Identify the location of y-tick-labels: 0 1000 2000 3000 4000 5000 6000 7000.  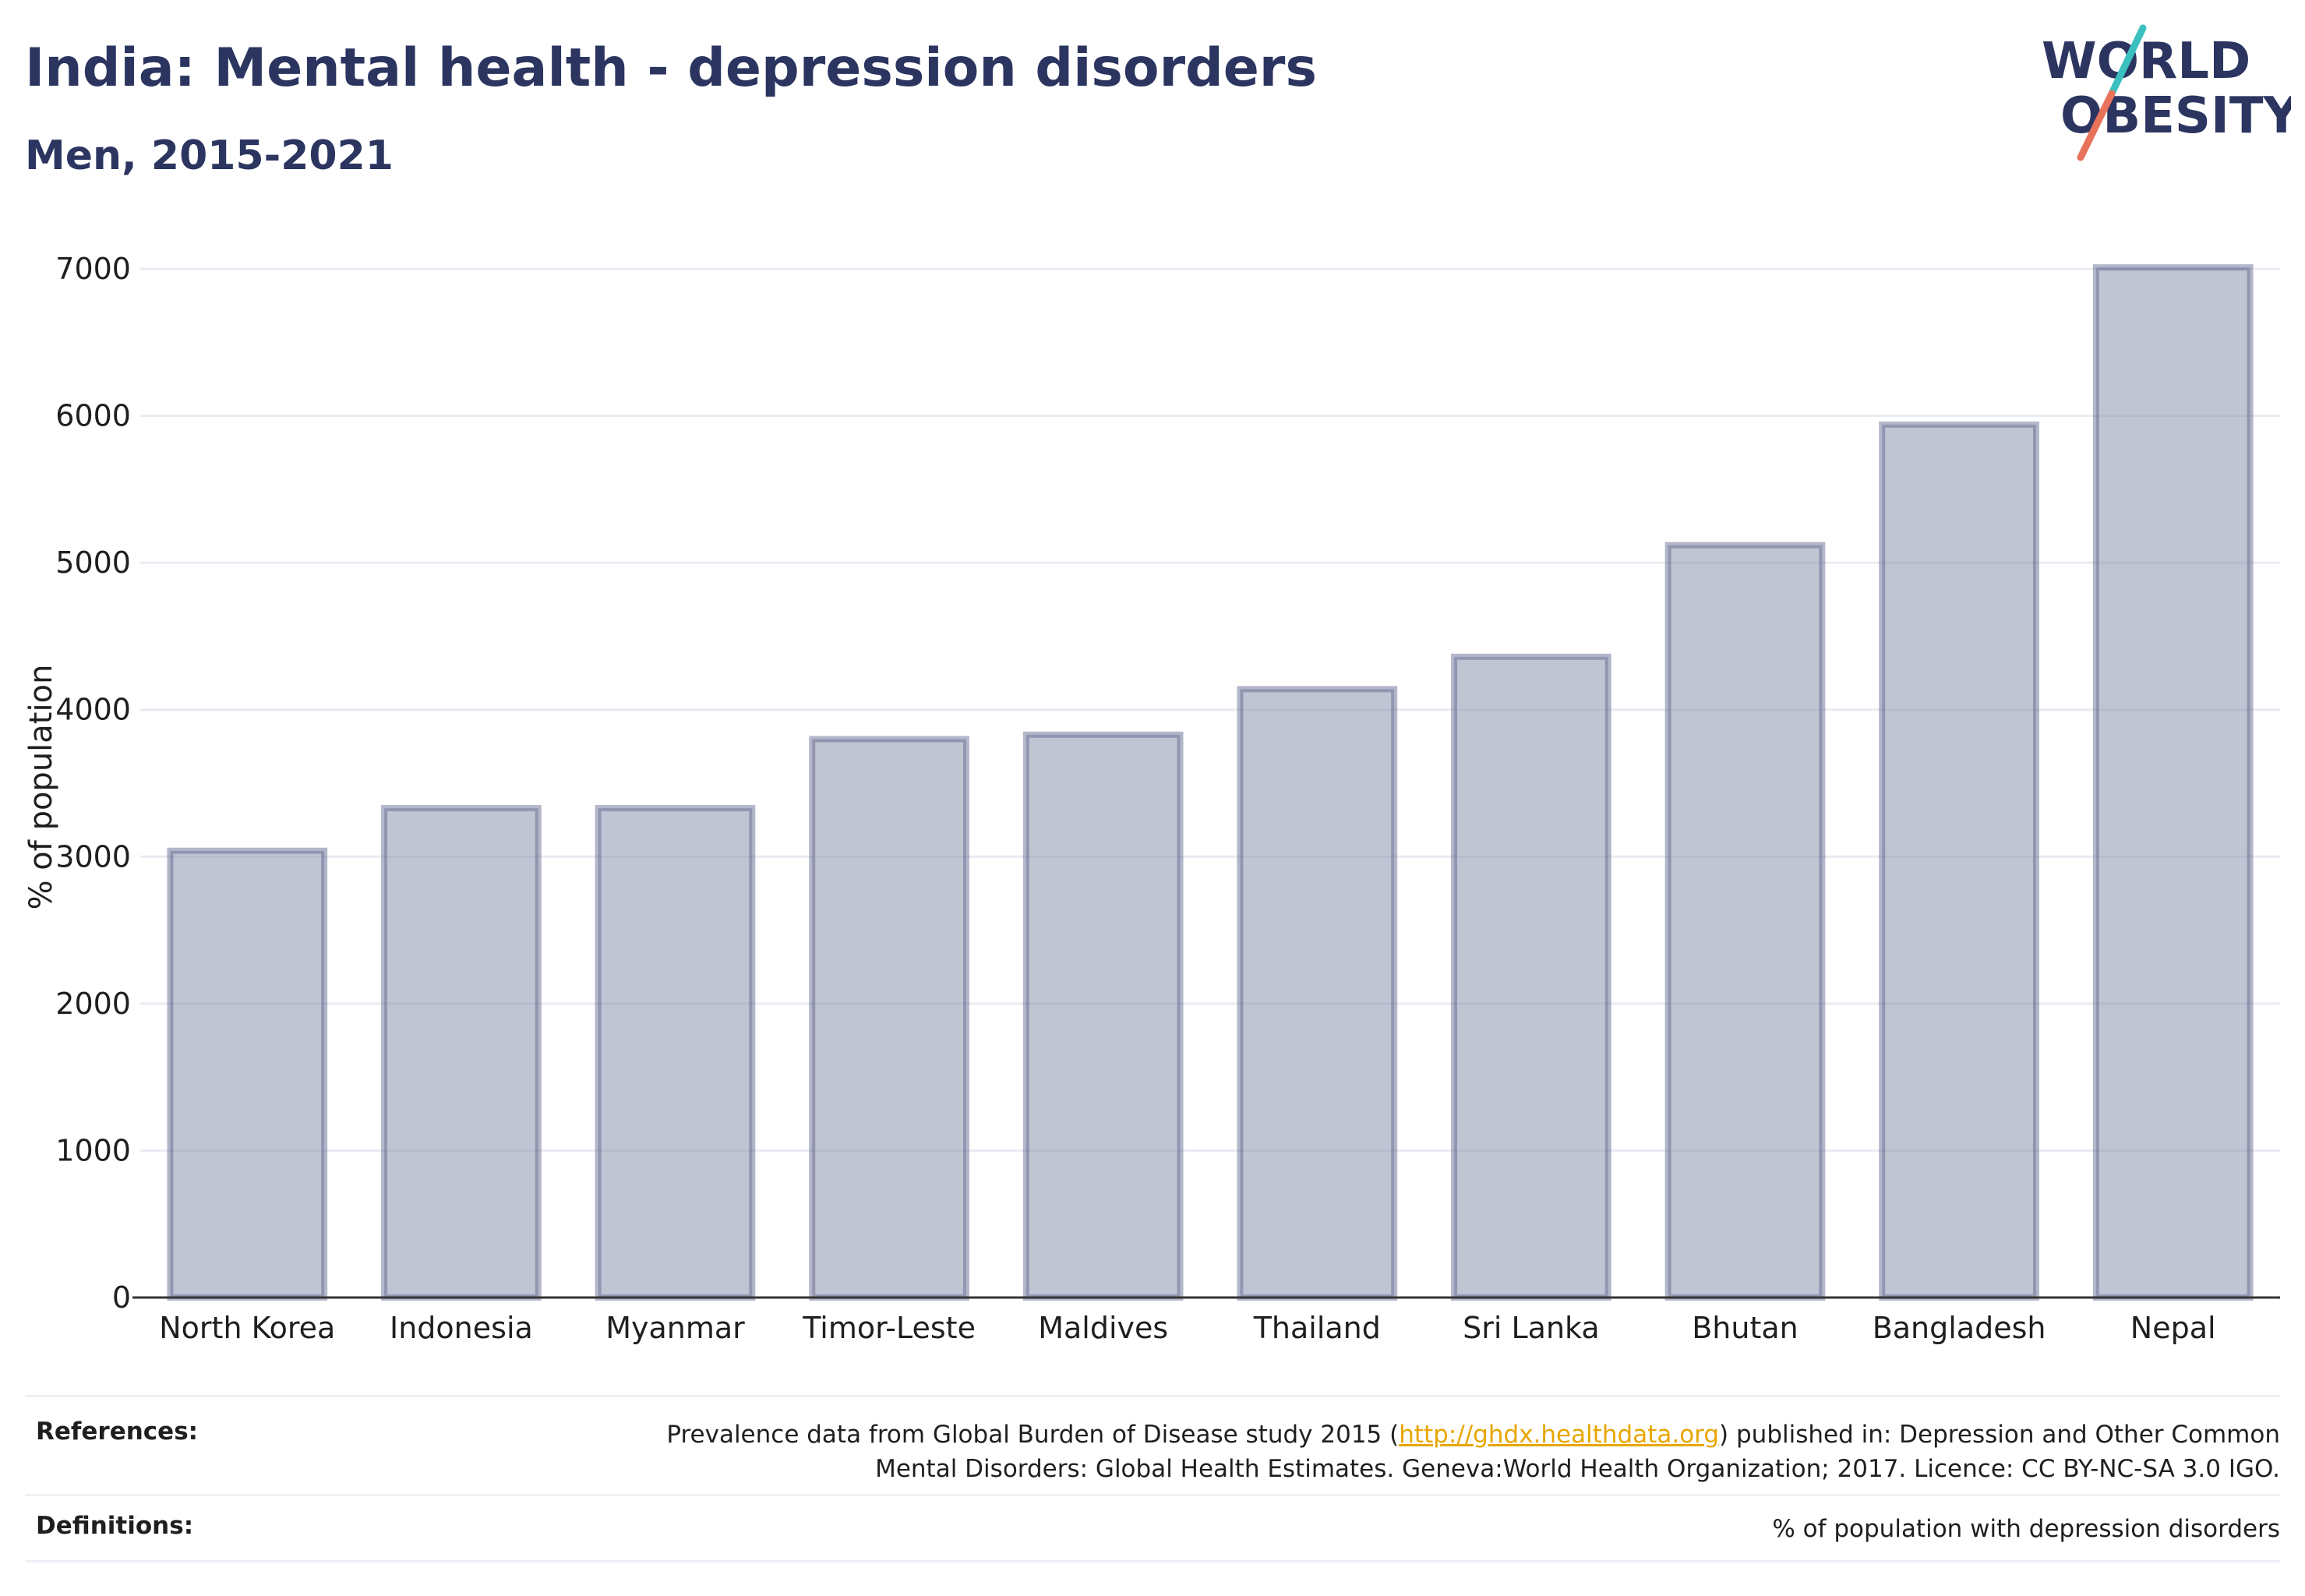
(93, 783).